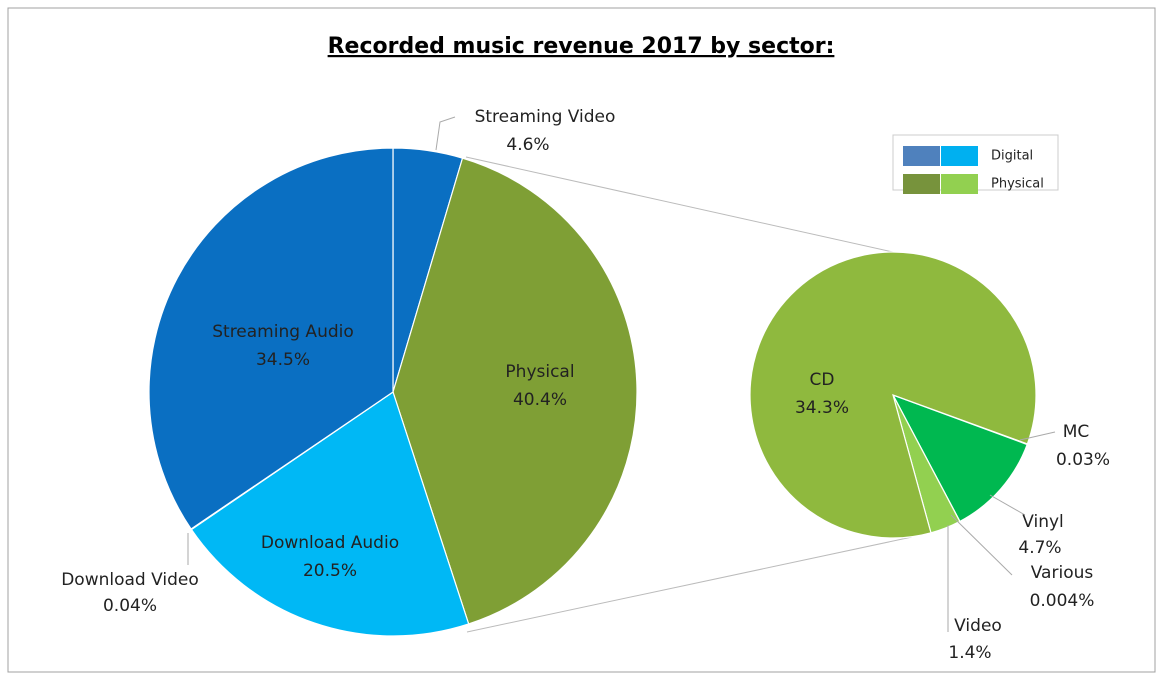 The height and width of the screenshot is (680, 1163). Describe the element at coordinates (283, 332) in the screenshot. I see `slice-label: Streaming Audio` at that location.